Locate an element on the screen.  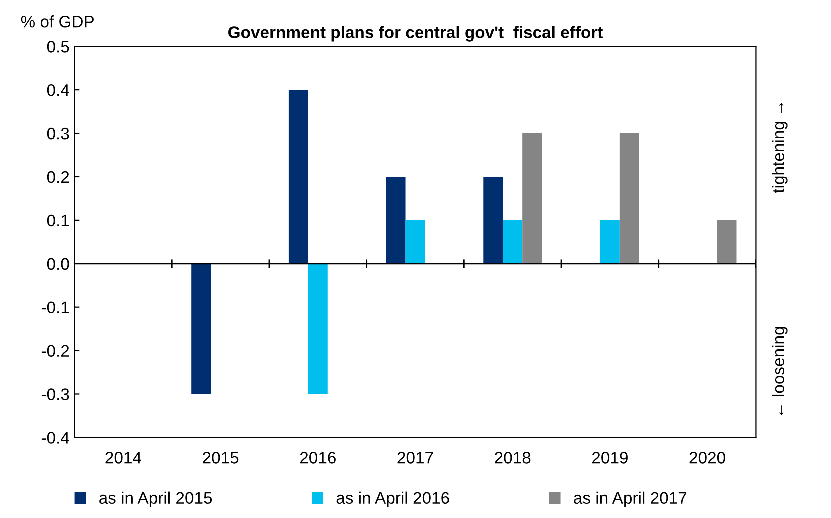
x-tick-label: 2019 is located at coordinates (610, 458).